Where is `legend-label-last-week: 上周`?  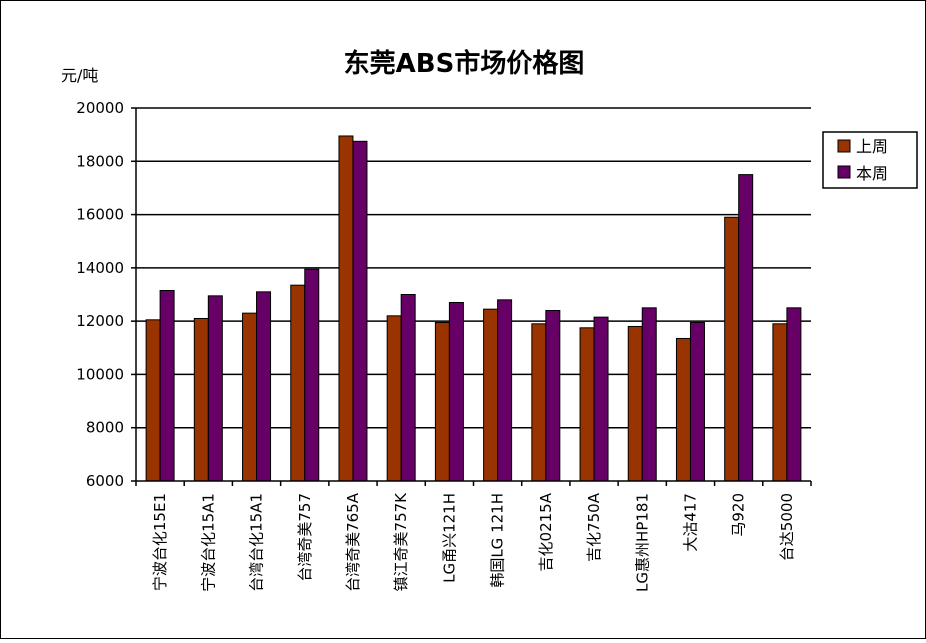
legend-label-last-week: 上周 is located at coordinates (872, 146).